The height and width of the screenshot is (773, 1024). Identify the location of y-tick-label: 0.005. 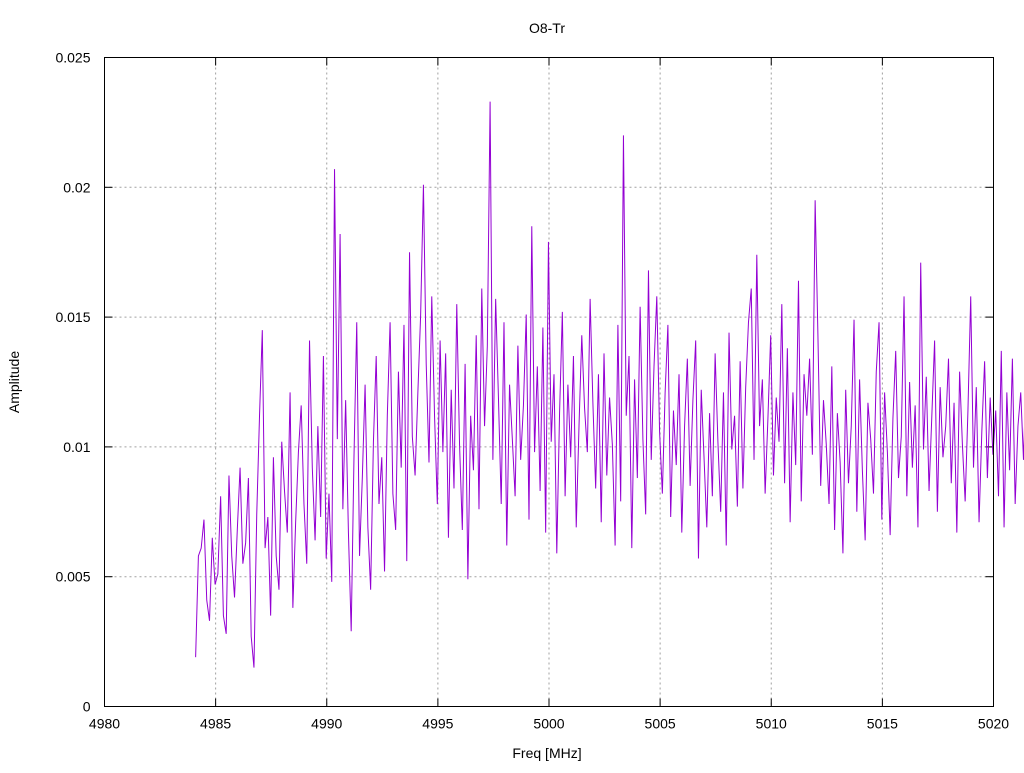
(72, 577).